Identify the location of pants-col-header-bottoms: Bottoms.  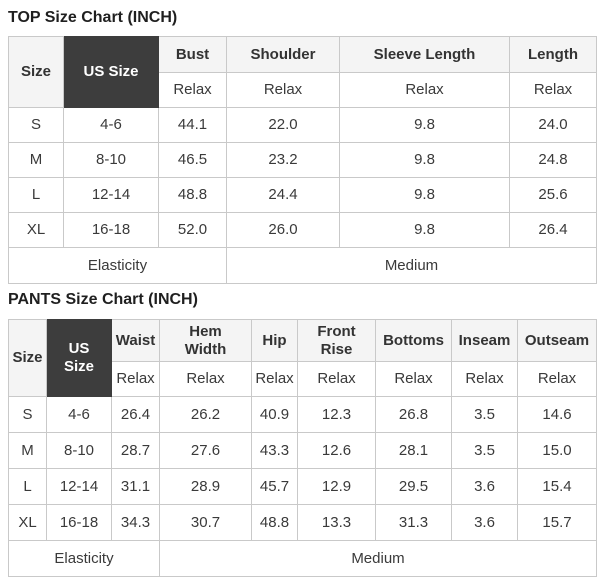
(413, 340).